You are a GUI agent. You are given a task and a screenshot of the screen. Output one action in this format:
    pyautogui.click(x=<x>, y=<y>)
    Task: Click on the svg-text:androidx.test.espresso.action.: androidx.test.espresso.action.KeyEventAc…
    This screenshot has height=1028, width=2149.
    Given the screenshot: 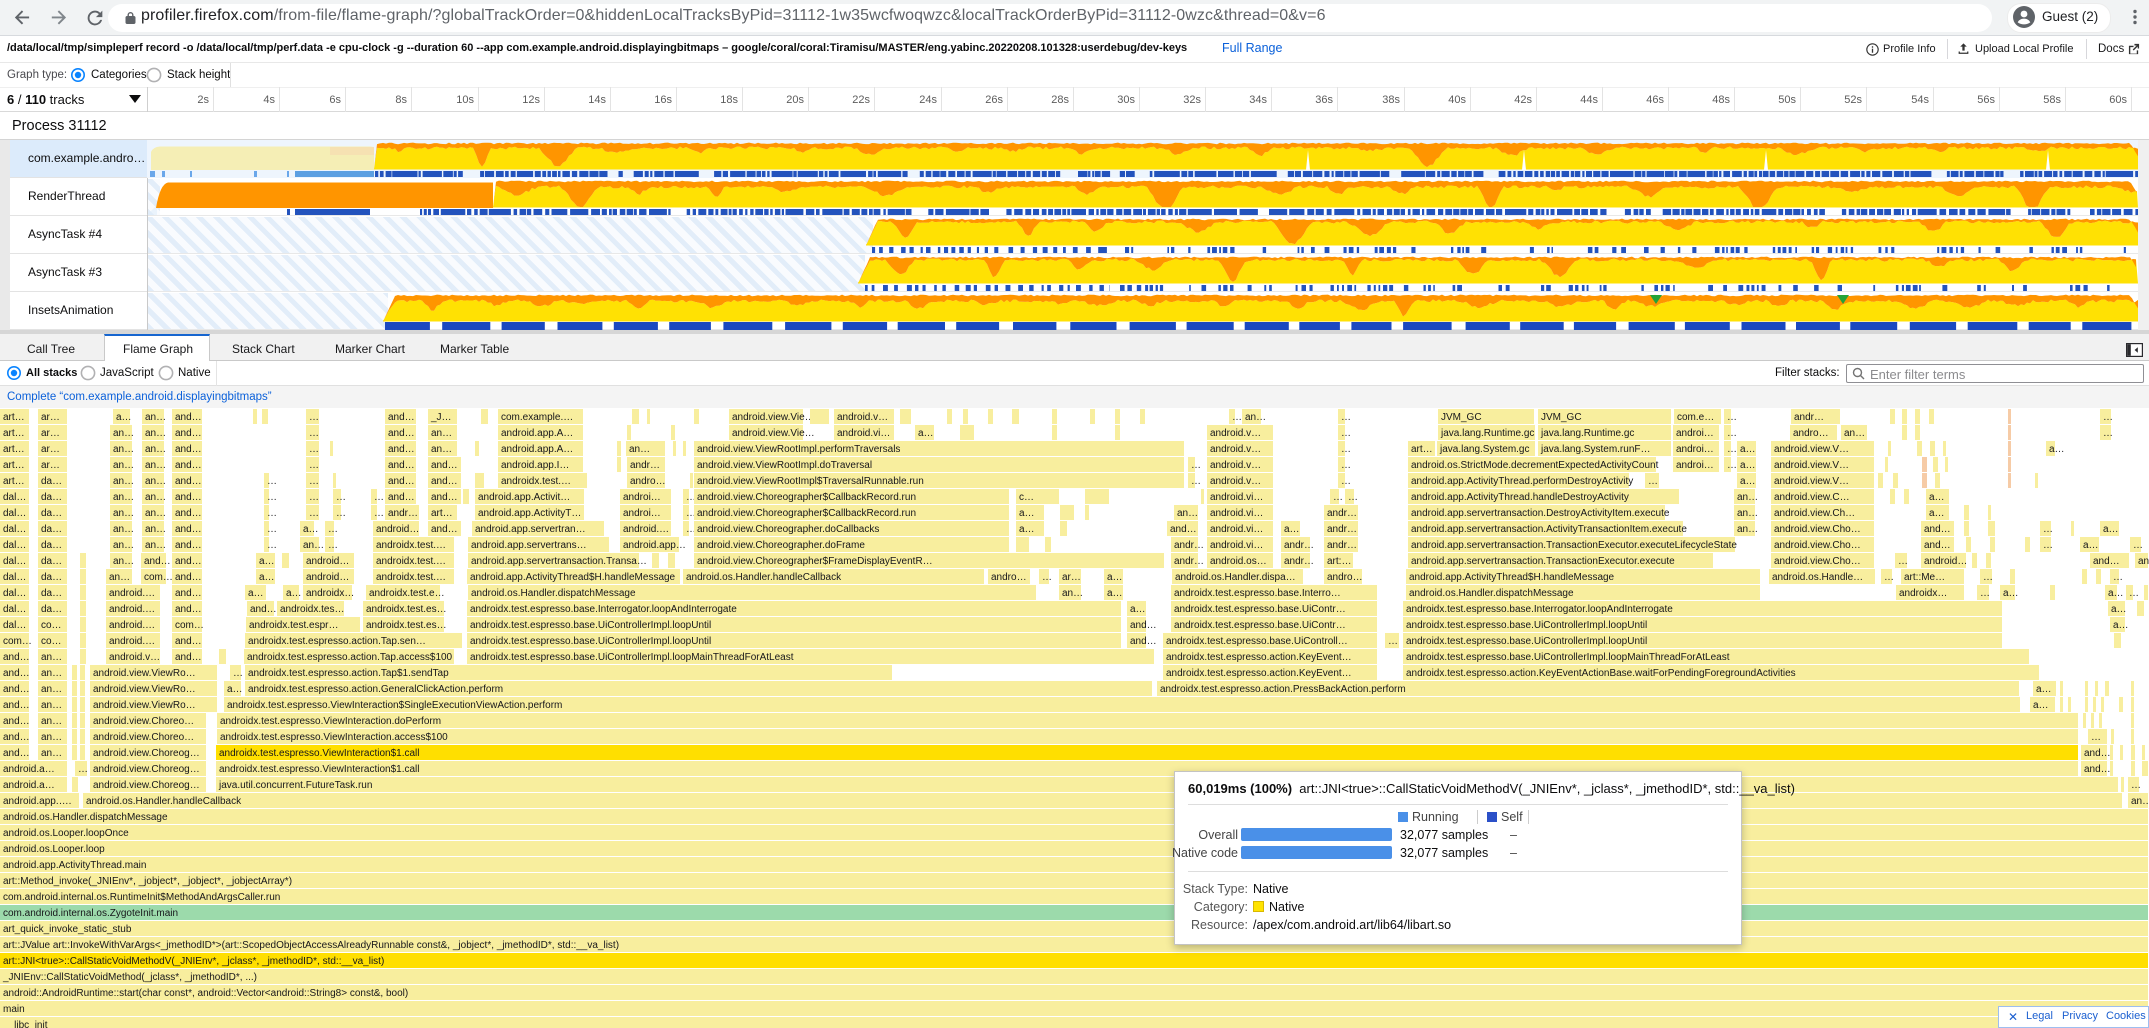 What is the action you would take?
    pyautogui.click(x=1601, y=673)
    